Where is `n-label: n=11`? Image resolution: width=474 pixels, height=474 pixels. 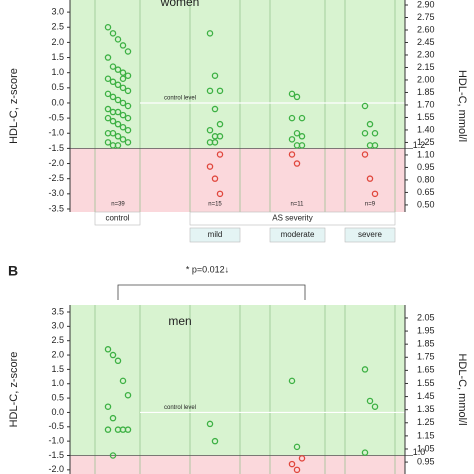
n-label: n=11 is located at coordinates (297, 205).